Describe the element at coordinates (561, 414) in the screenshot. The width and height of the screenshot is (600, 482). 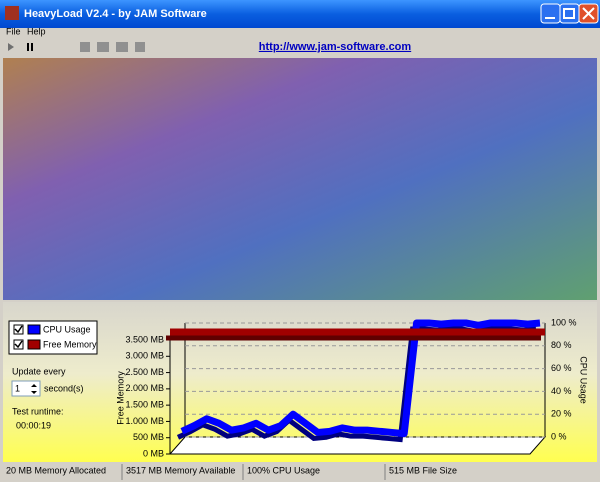
I see `y2-tick-label: 20 %` at that location.